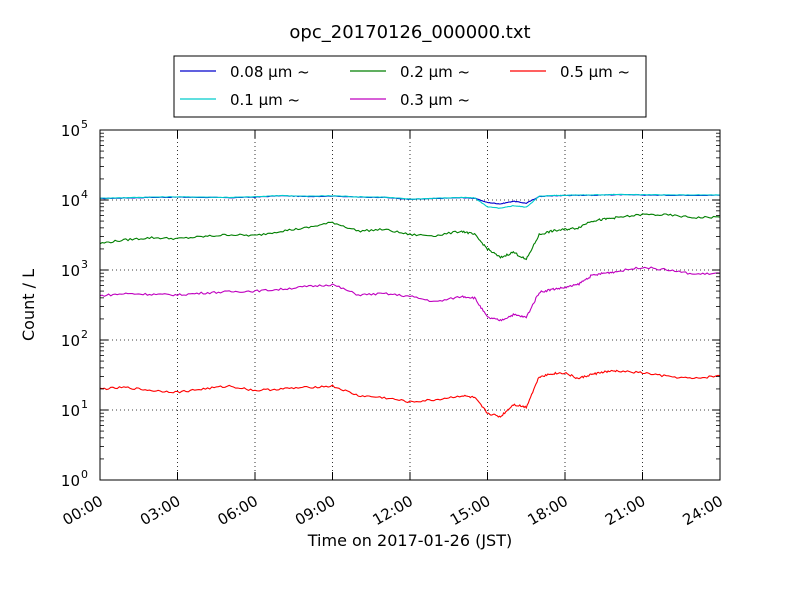  What do you see at coordinates (238, 510) in the screenshot?
I see `x-tick-label: 06:00` at bounding box center [238, 510].